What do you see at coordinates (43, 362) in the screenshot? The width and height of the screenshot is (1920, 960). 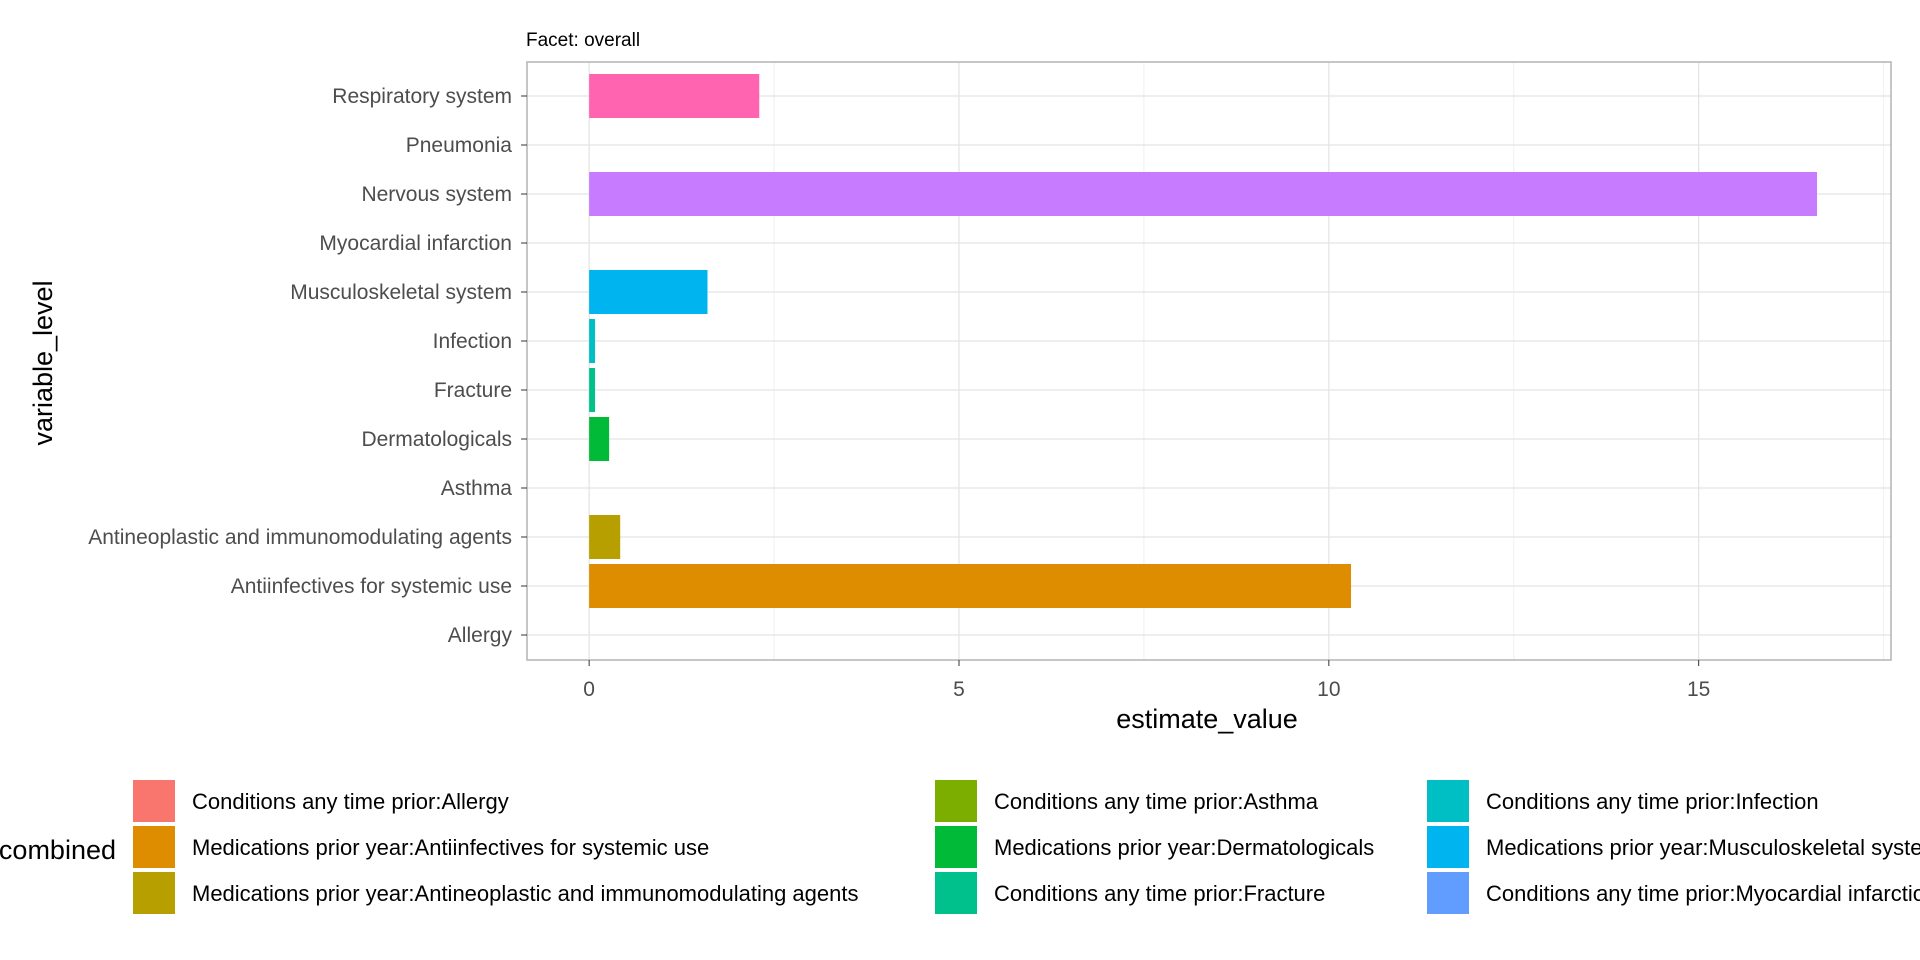 I see `y-axis-title: variable_level` at bounding box center [43, 362].